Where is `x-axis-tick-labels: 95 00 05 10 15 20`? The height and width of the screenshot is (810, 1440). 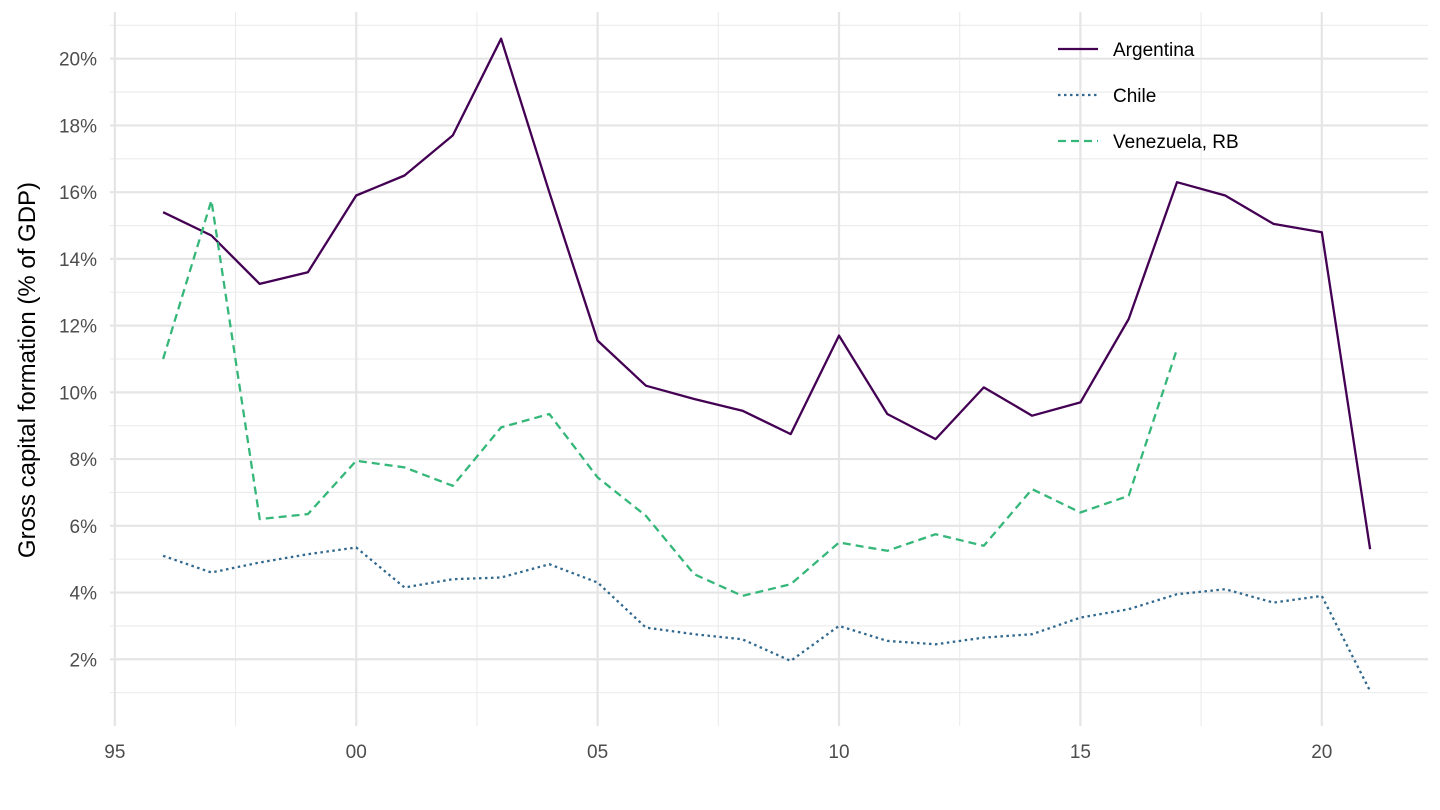 x-axis-tick-labels: 95 00 05 10 15 20 is located at coordinates (718, 752).